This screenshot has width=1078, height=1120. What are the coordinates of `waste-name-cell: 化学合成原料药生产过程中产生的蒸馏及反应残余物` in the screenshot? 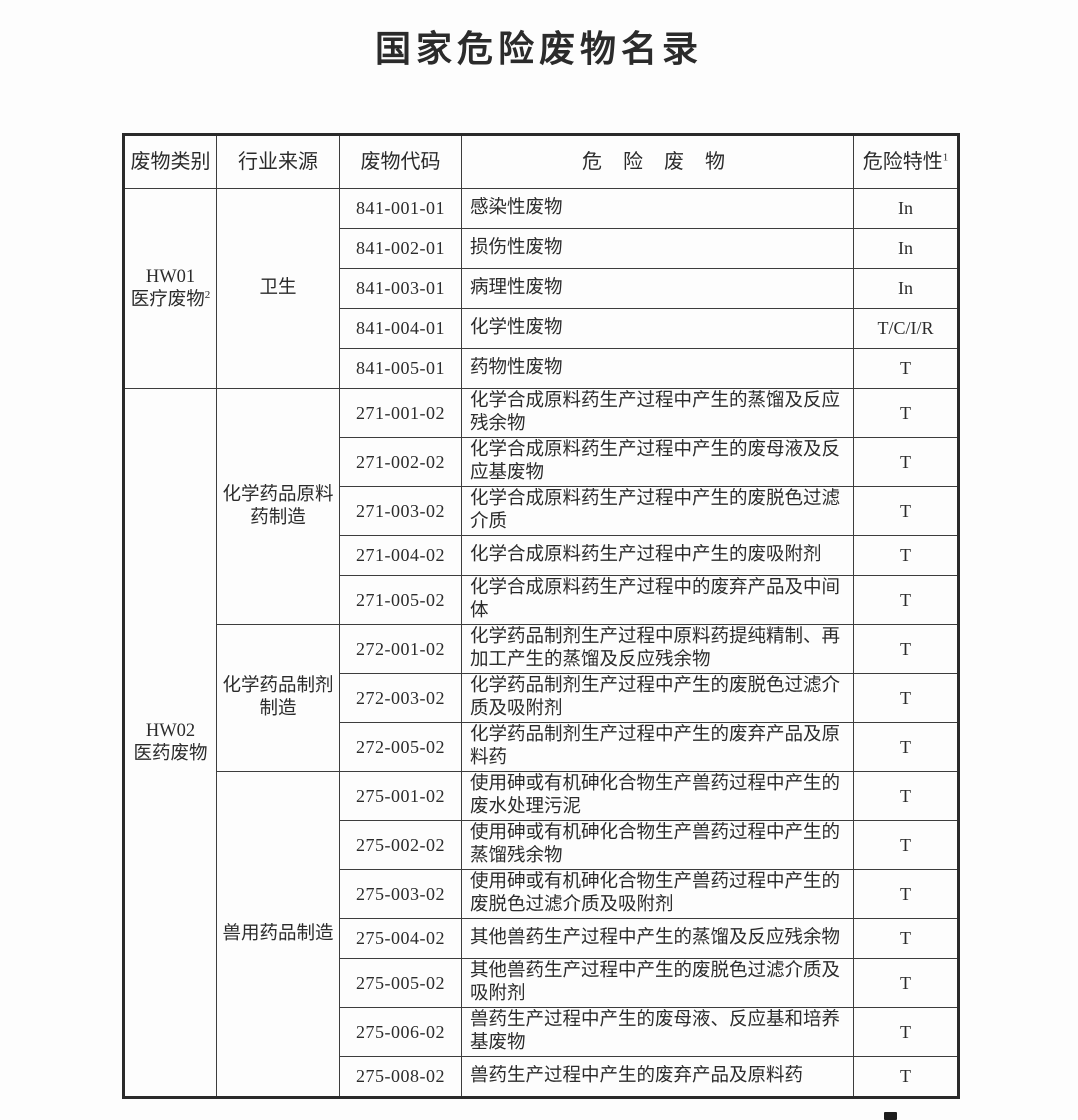 It's located at (657, 413).